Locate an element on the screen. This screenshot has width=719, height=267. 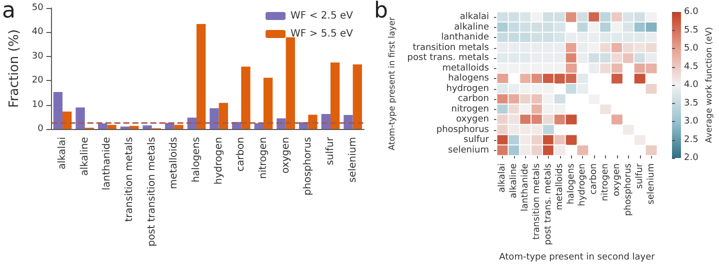
x-tick-label: post transition metals is located at coordinates (152, 192).